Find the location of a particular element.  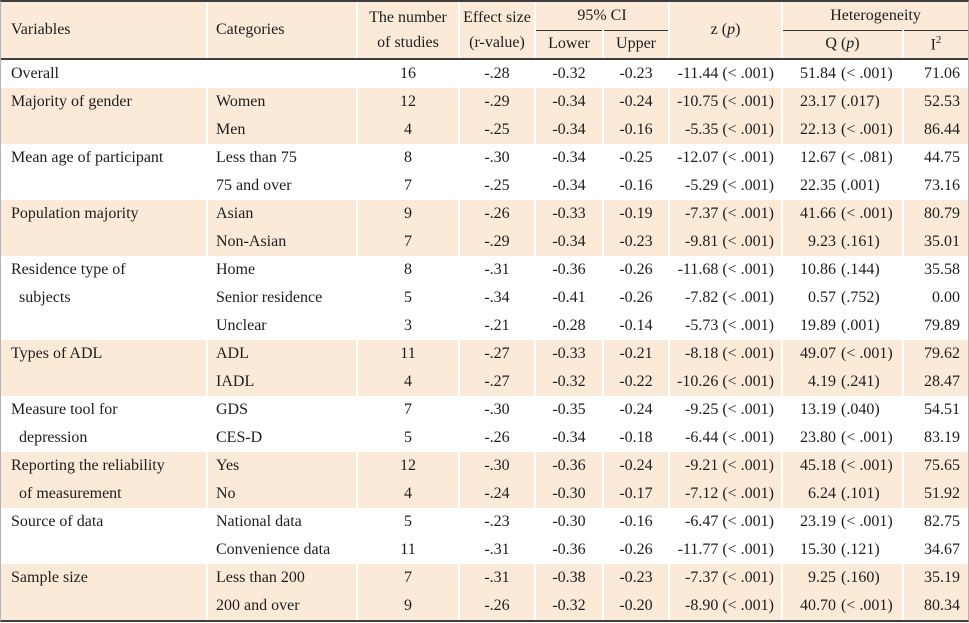

cell-i-squared: 73.16 is located at coordinates (935, 186).